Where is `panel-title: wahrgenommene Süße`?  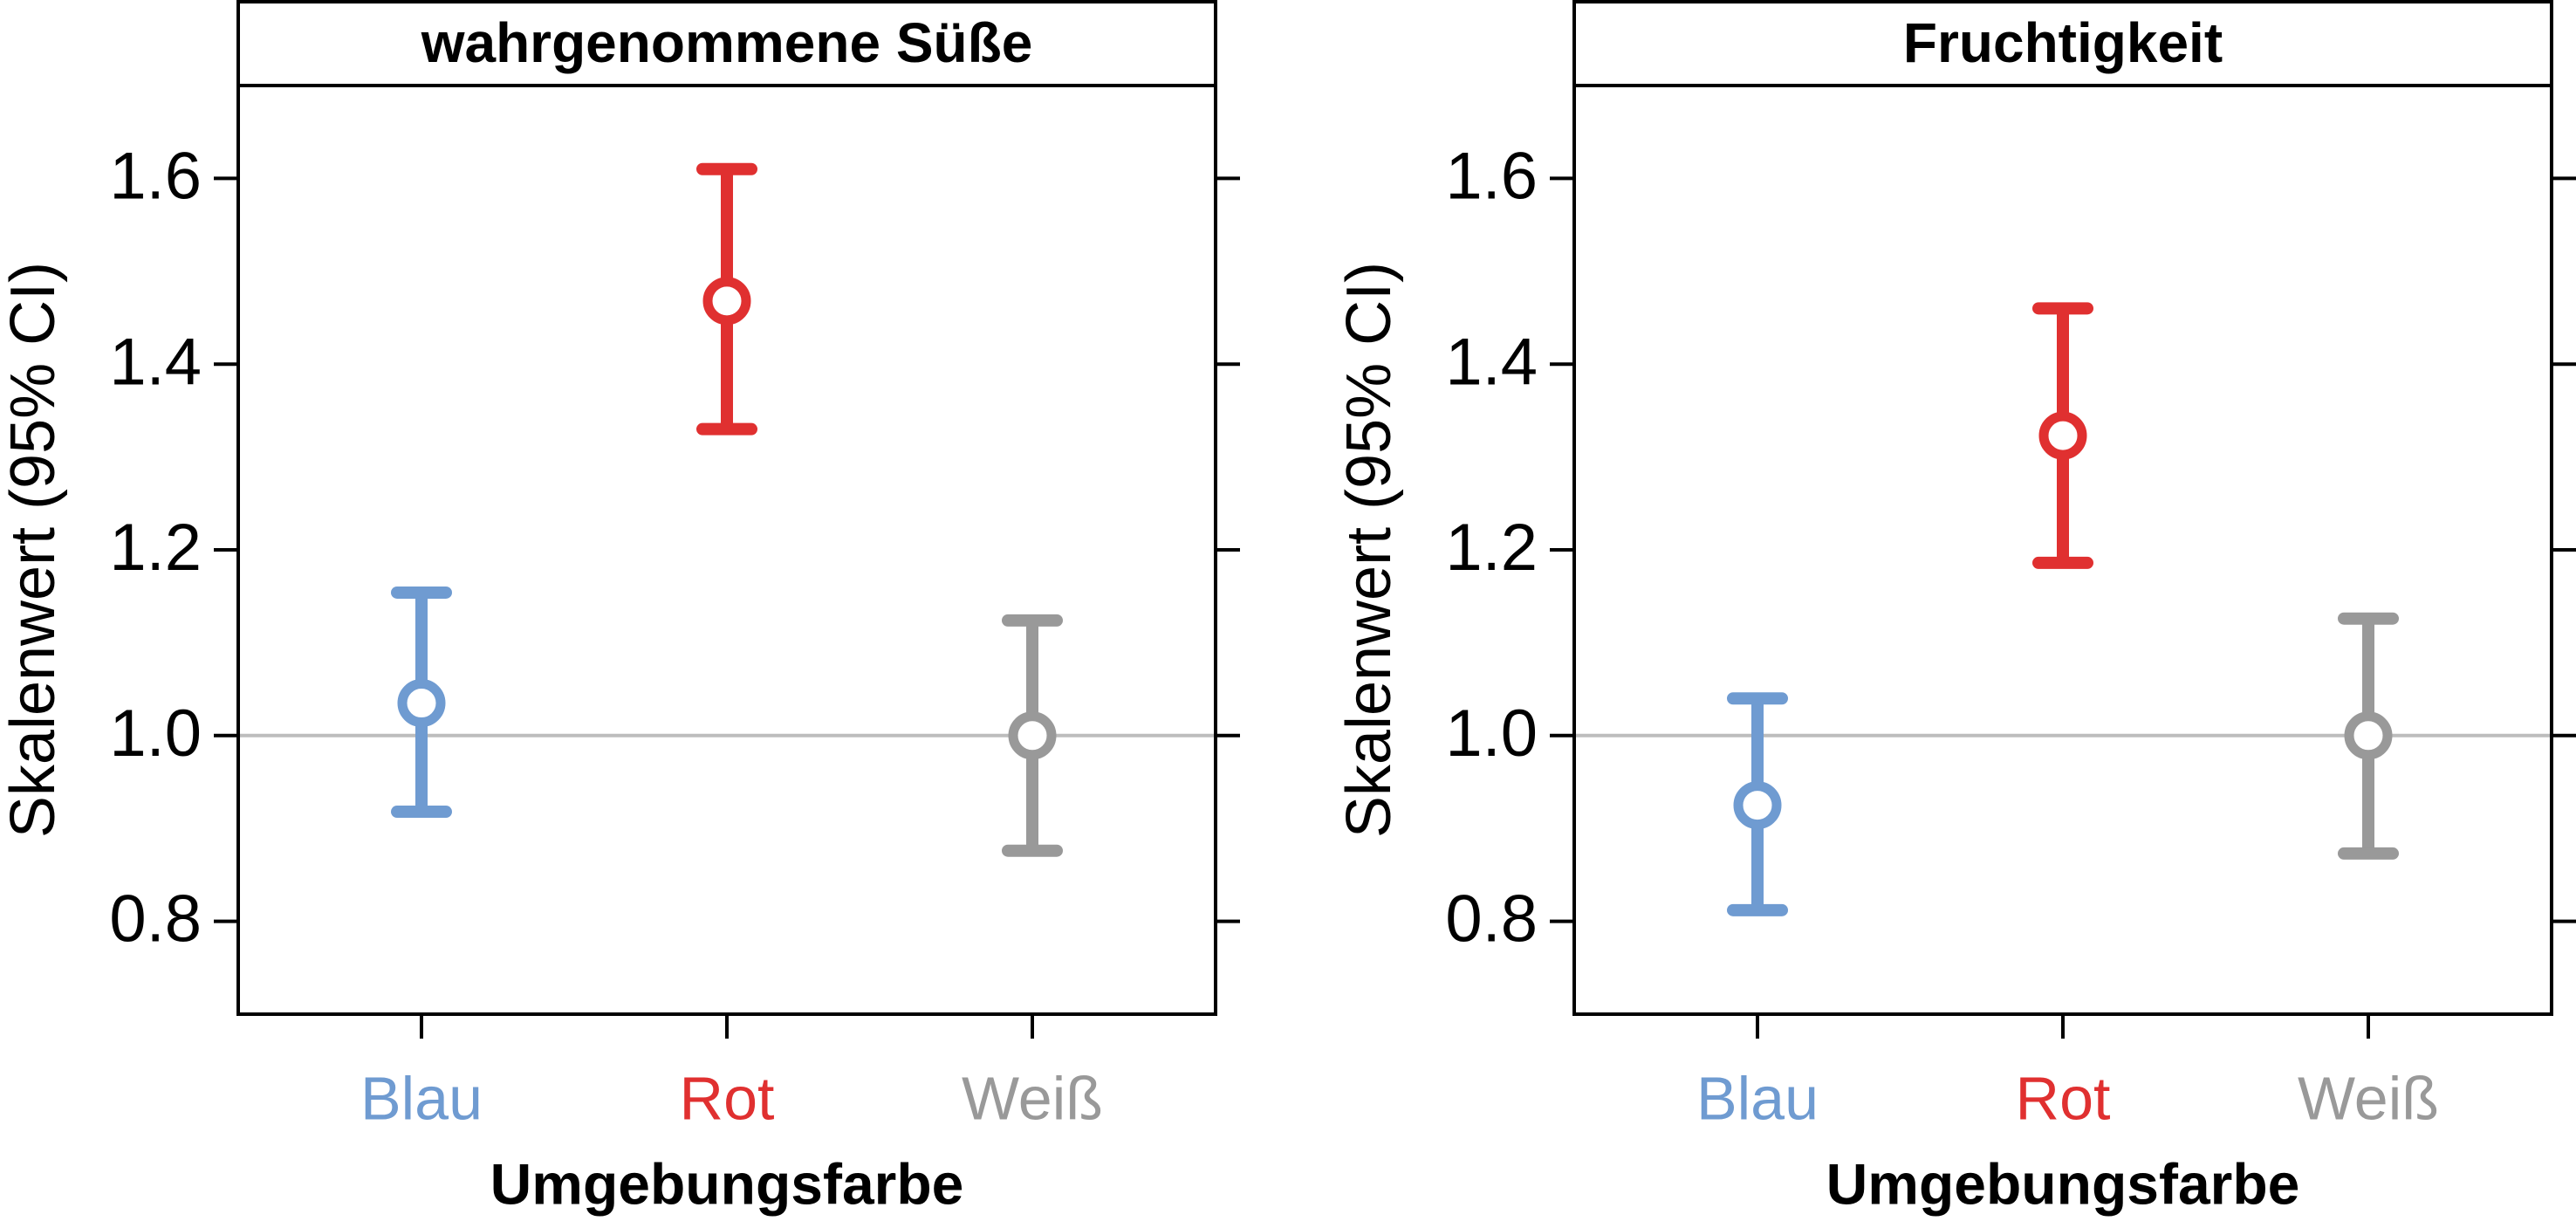
panel-title: wahrgenommene Süße is located at coordinates (727, 42).